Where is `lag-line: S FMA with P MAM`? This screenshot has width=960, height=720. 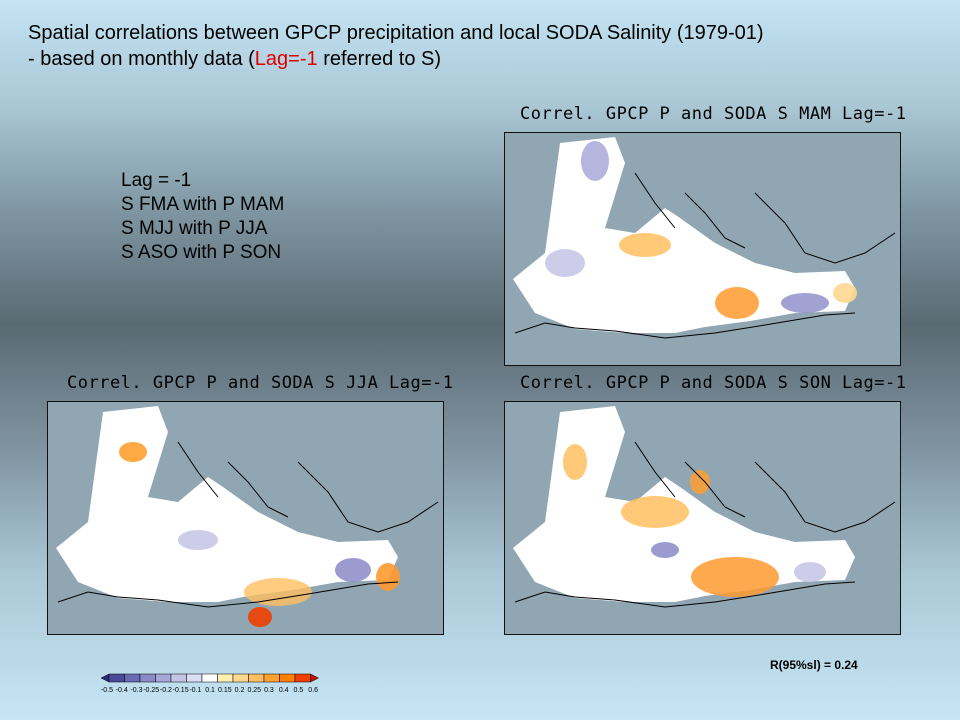
lag-line: S FMA with P MAM is located at coordinates (203, 204).